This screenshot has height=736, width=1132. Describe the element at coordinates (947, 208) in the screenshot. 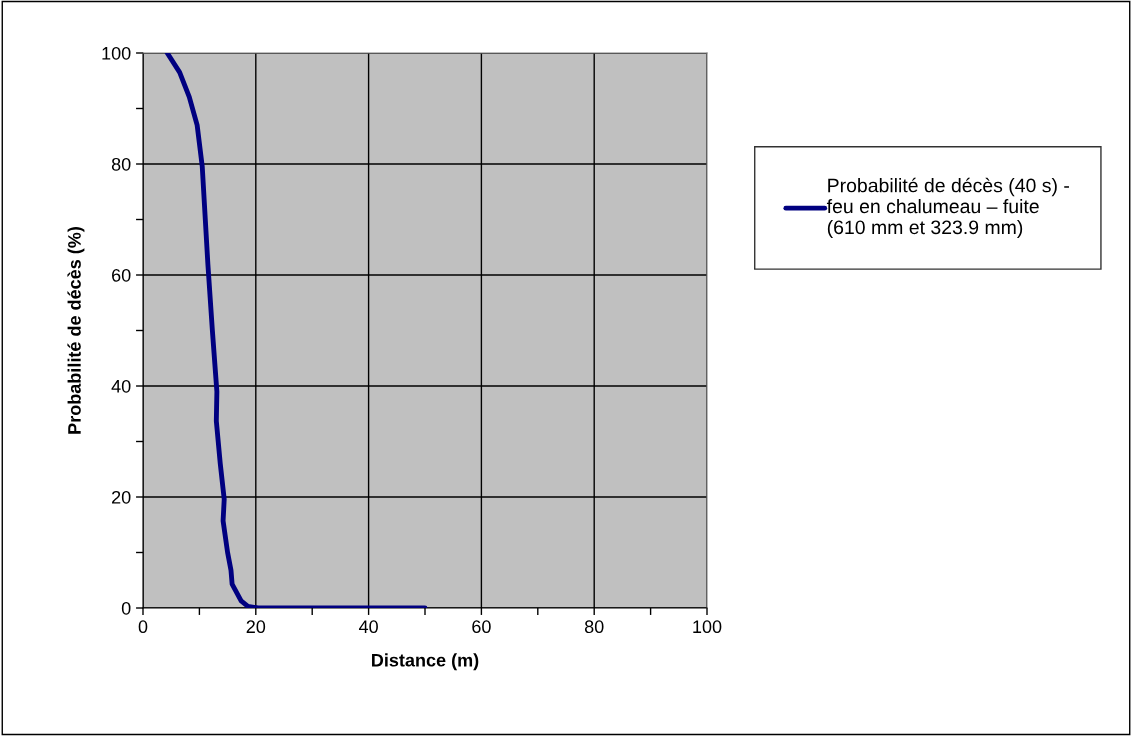

I see `legend-label: Probabilité de décès (40 s) - feu en chalumeau – fuite (610 mm et 323.9 mm)` at that location.